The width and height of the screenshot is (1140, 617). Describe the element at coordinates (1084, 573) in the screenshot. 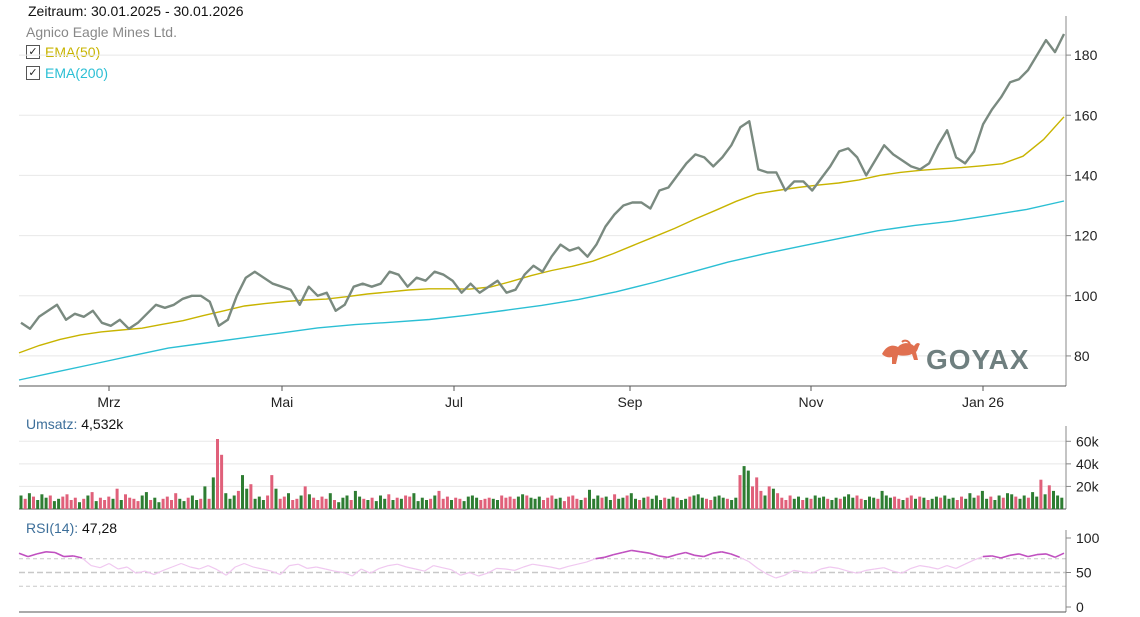

I see `rsi-tick-label: 50` at that location.